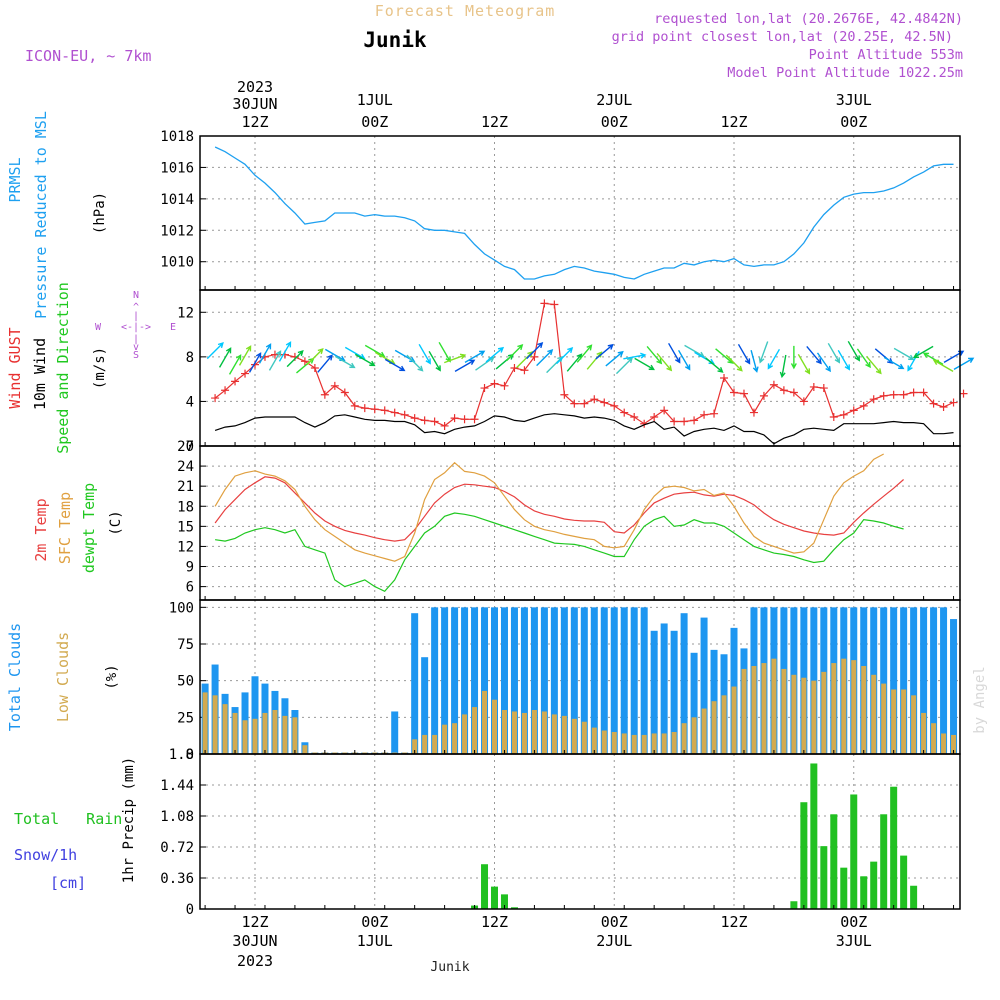 The height and width of the screenshot is (1000, 1000). I want to click on ytick-label: 12, so click(185, 313).